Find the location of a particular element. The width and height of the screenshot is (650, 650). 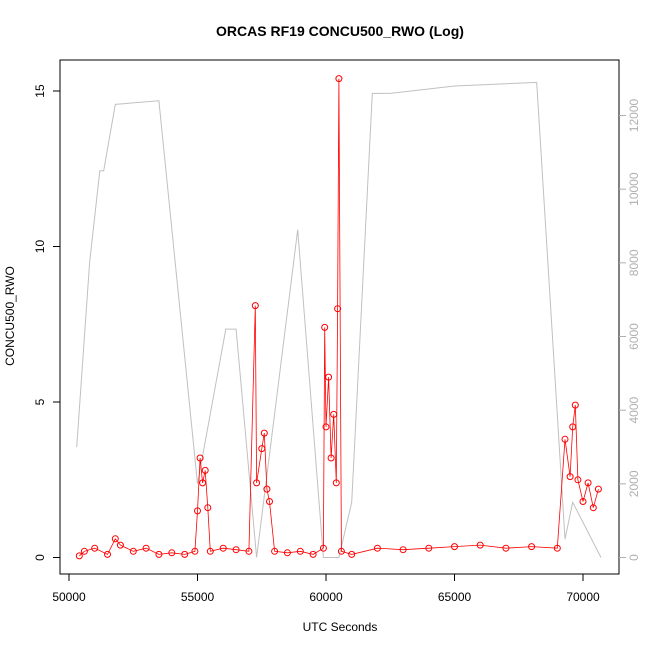

y2-tick-label: 6000 is located at coordinates (634, 336).